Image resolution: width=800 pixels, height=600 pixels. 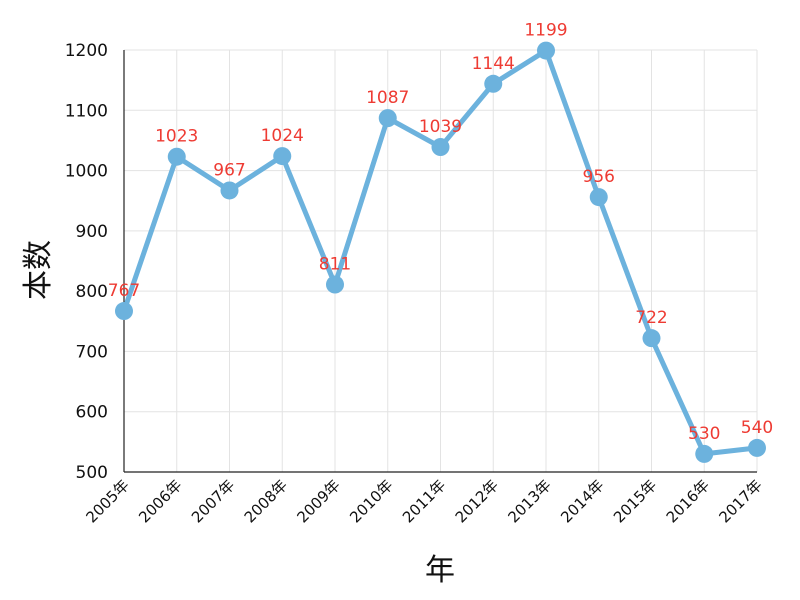 What do you see at coordinates (757, 428) in the screenshot?
I see `data-label: 540` at bounding box center [757, 428].